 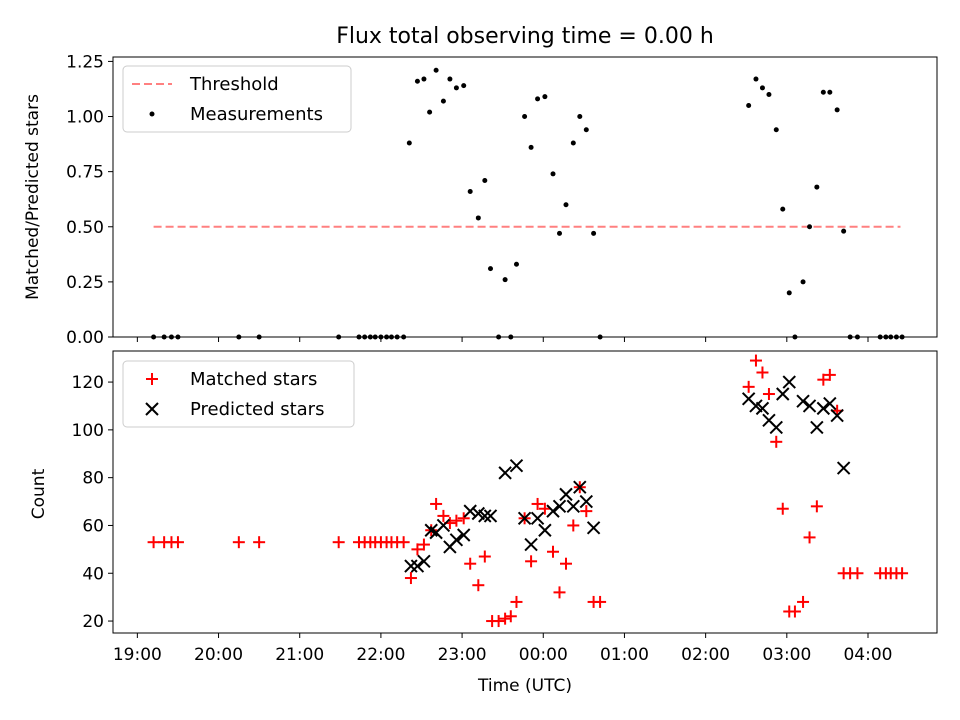 What do you see at coordinates (256, 114) in the screenshot?
I see `legend-measurements-label: Measurements` at bounding box center [256, 114].